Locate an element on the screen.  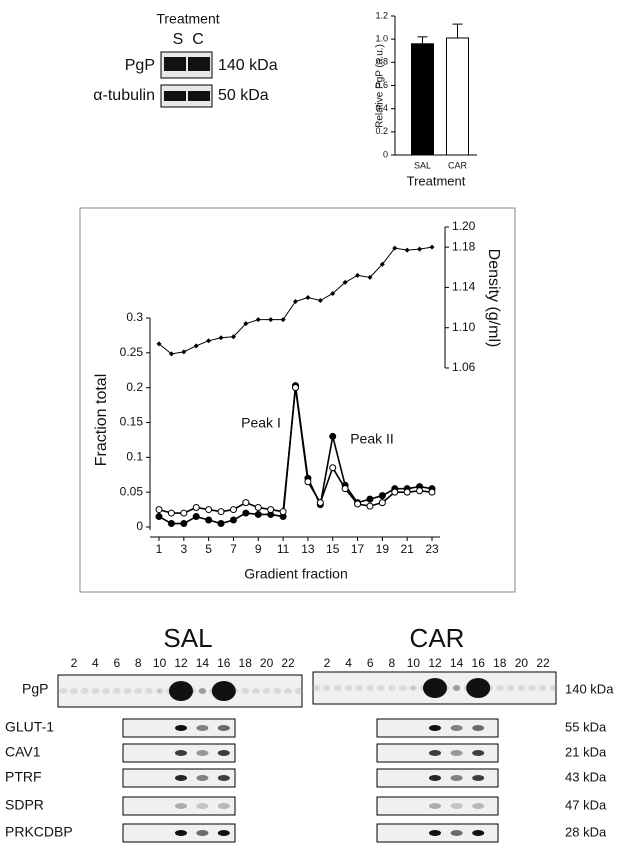
y2-tick-label: 1.14 is located at coordinates (464, 287).